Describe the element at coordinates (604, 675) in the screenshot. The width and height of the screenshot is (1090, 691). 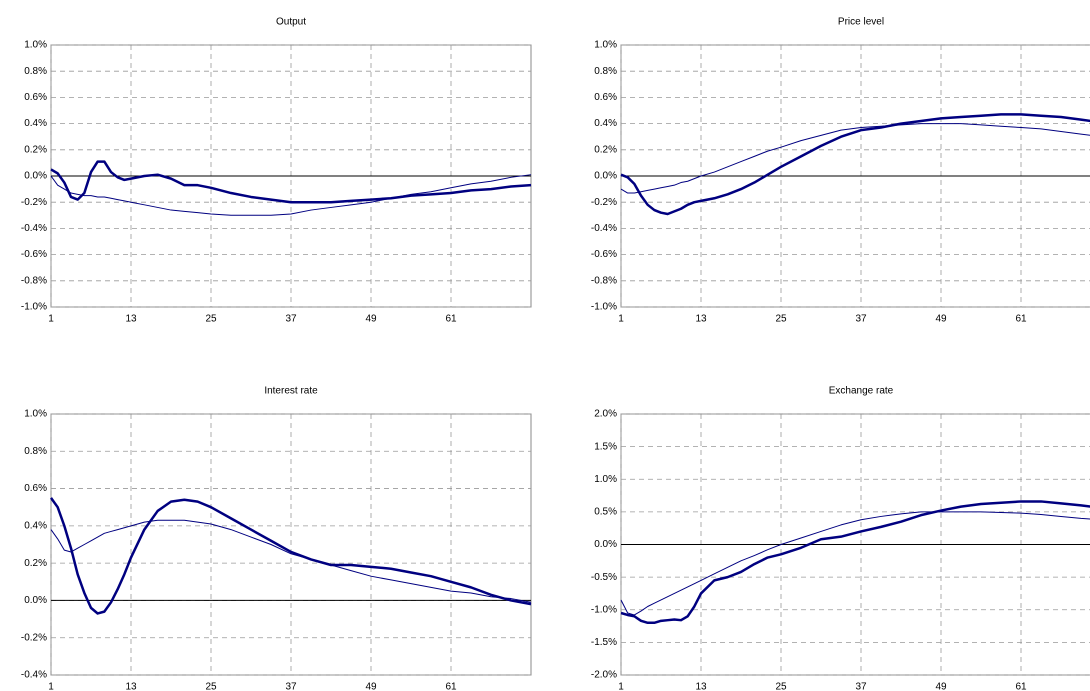
I see `y-tick-label: -2.0%` at that location.